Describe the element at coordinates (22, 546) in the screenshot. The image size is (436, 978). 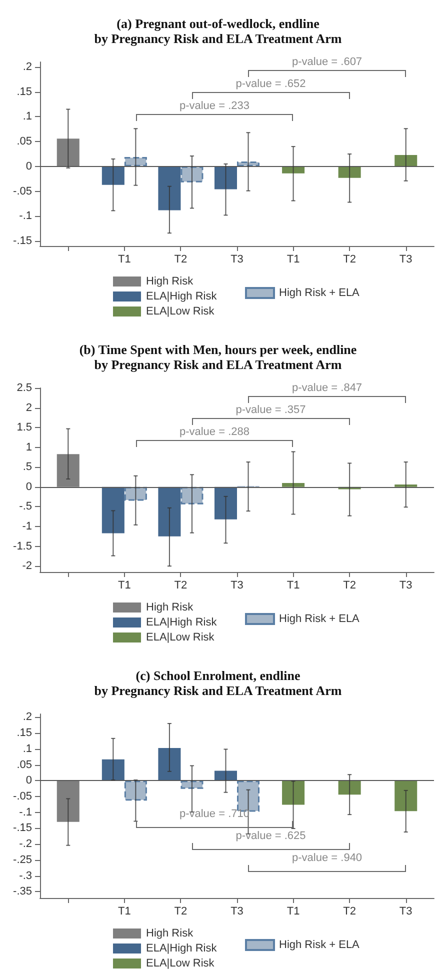
I see `y-tick-label: -1.5` at that location.